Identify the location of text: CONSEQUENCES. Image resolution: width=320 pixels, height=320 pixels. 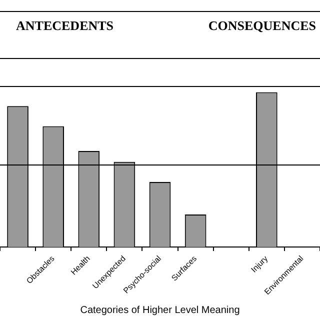
(262, 26).